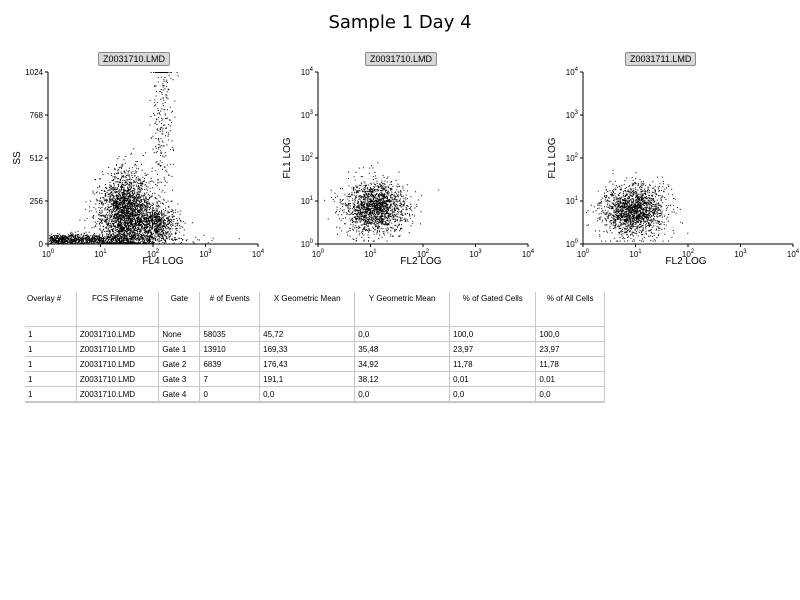 This screenshot has height=600, width=800. Describe the element at coordinates (179, 309) in the screenshot. I see `column-header: Gate` at that location.